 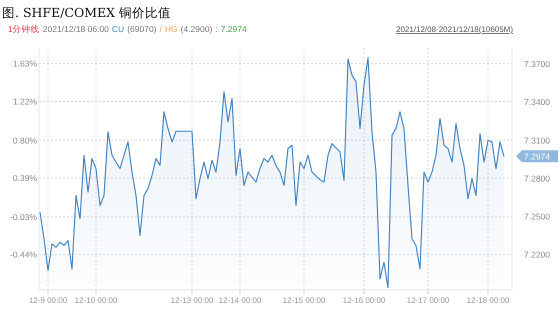 What do you see at coordinates (171, 29) in the screenshot?
I see `text: HG` at bounding box center [171, 29].